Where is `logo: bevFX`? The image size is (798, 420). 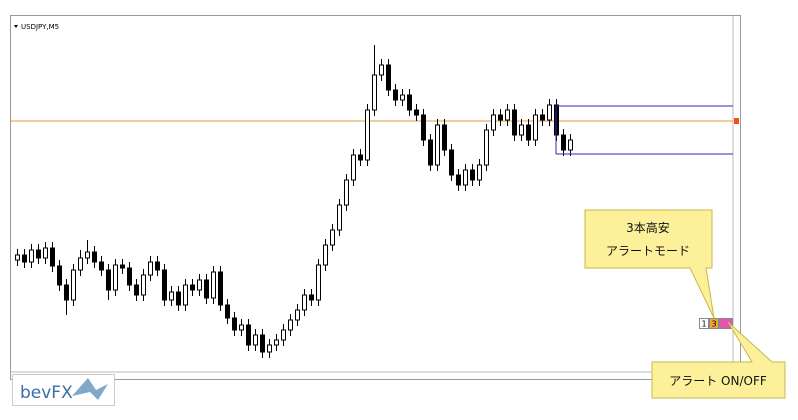
logo: bevFX is located at coordinates (46, 393).